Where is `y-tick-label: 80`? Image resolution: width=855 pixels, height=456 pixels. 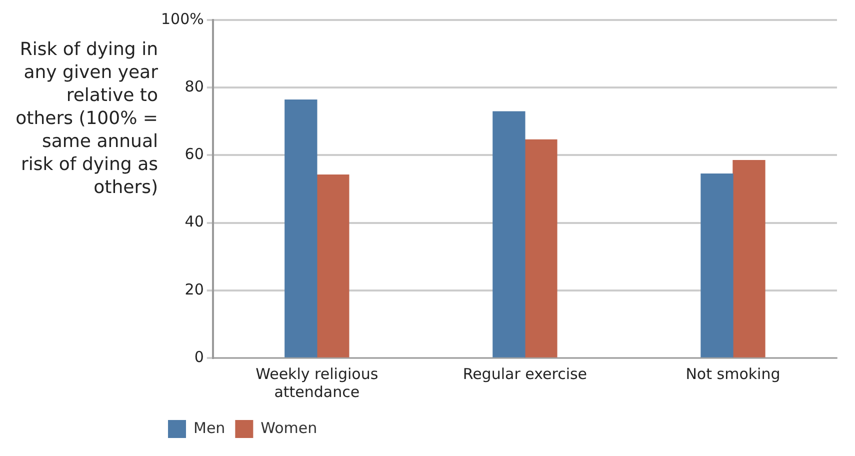
y-tick-label: 80 is located at coordinates (194, 86).